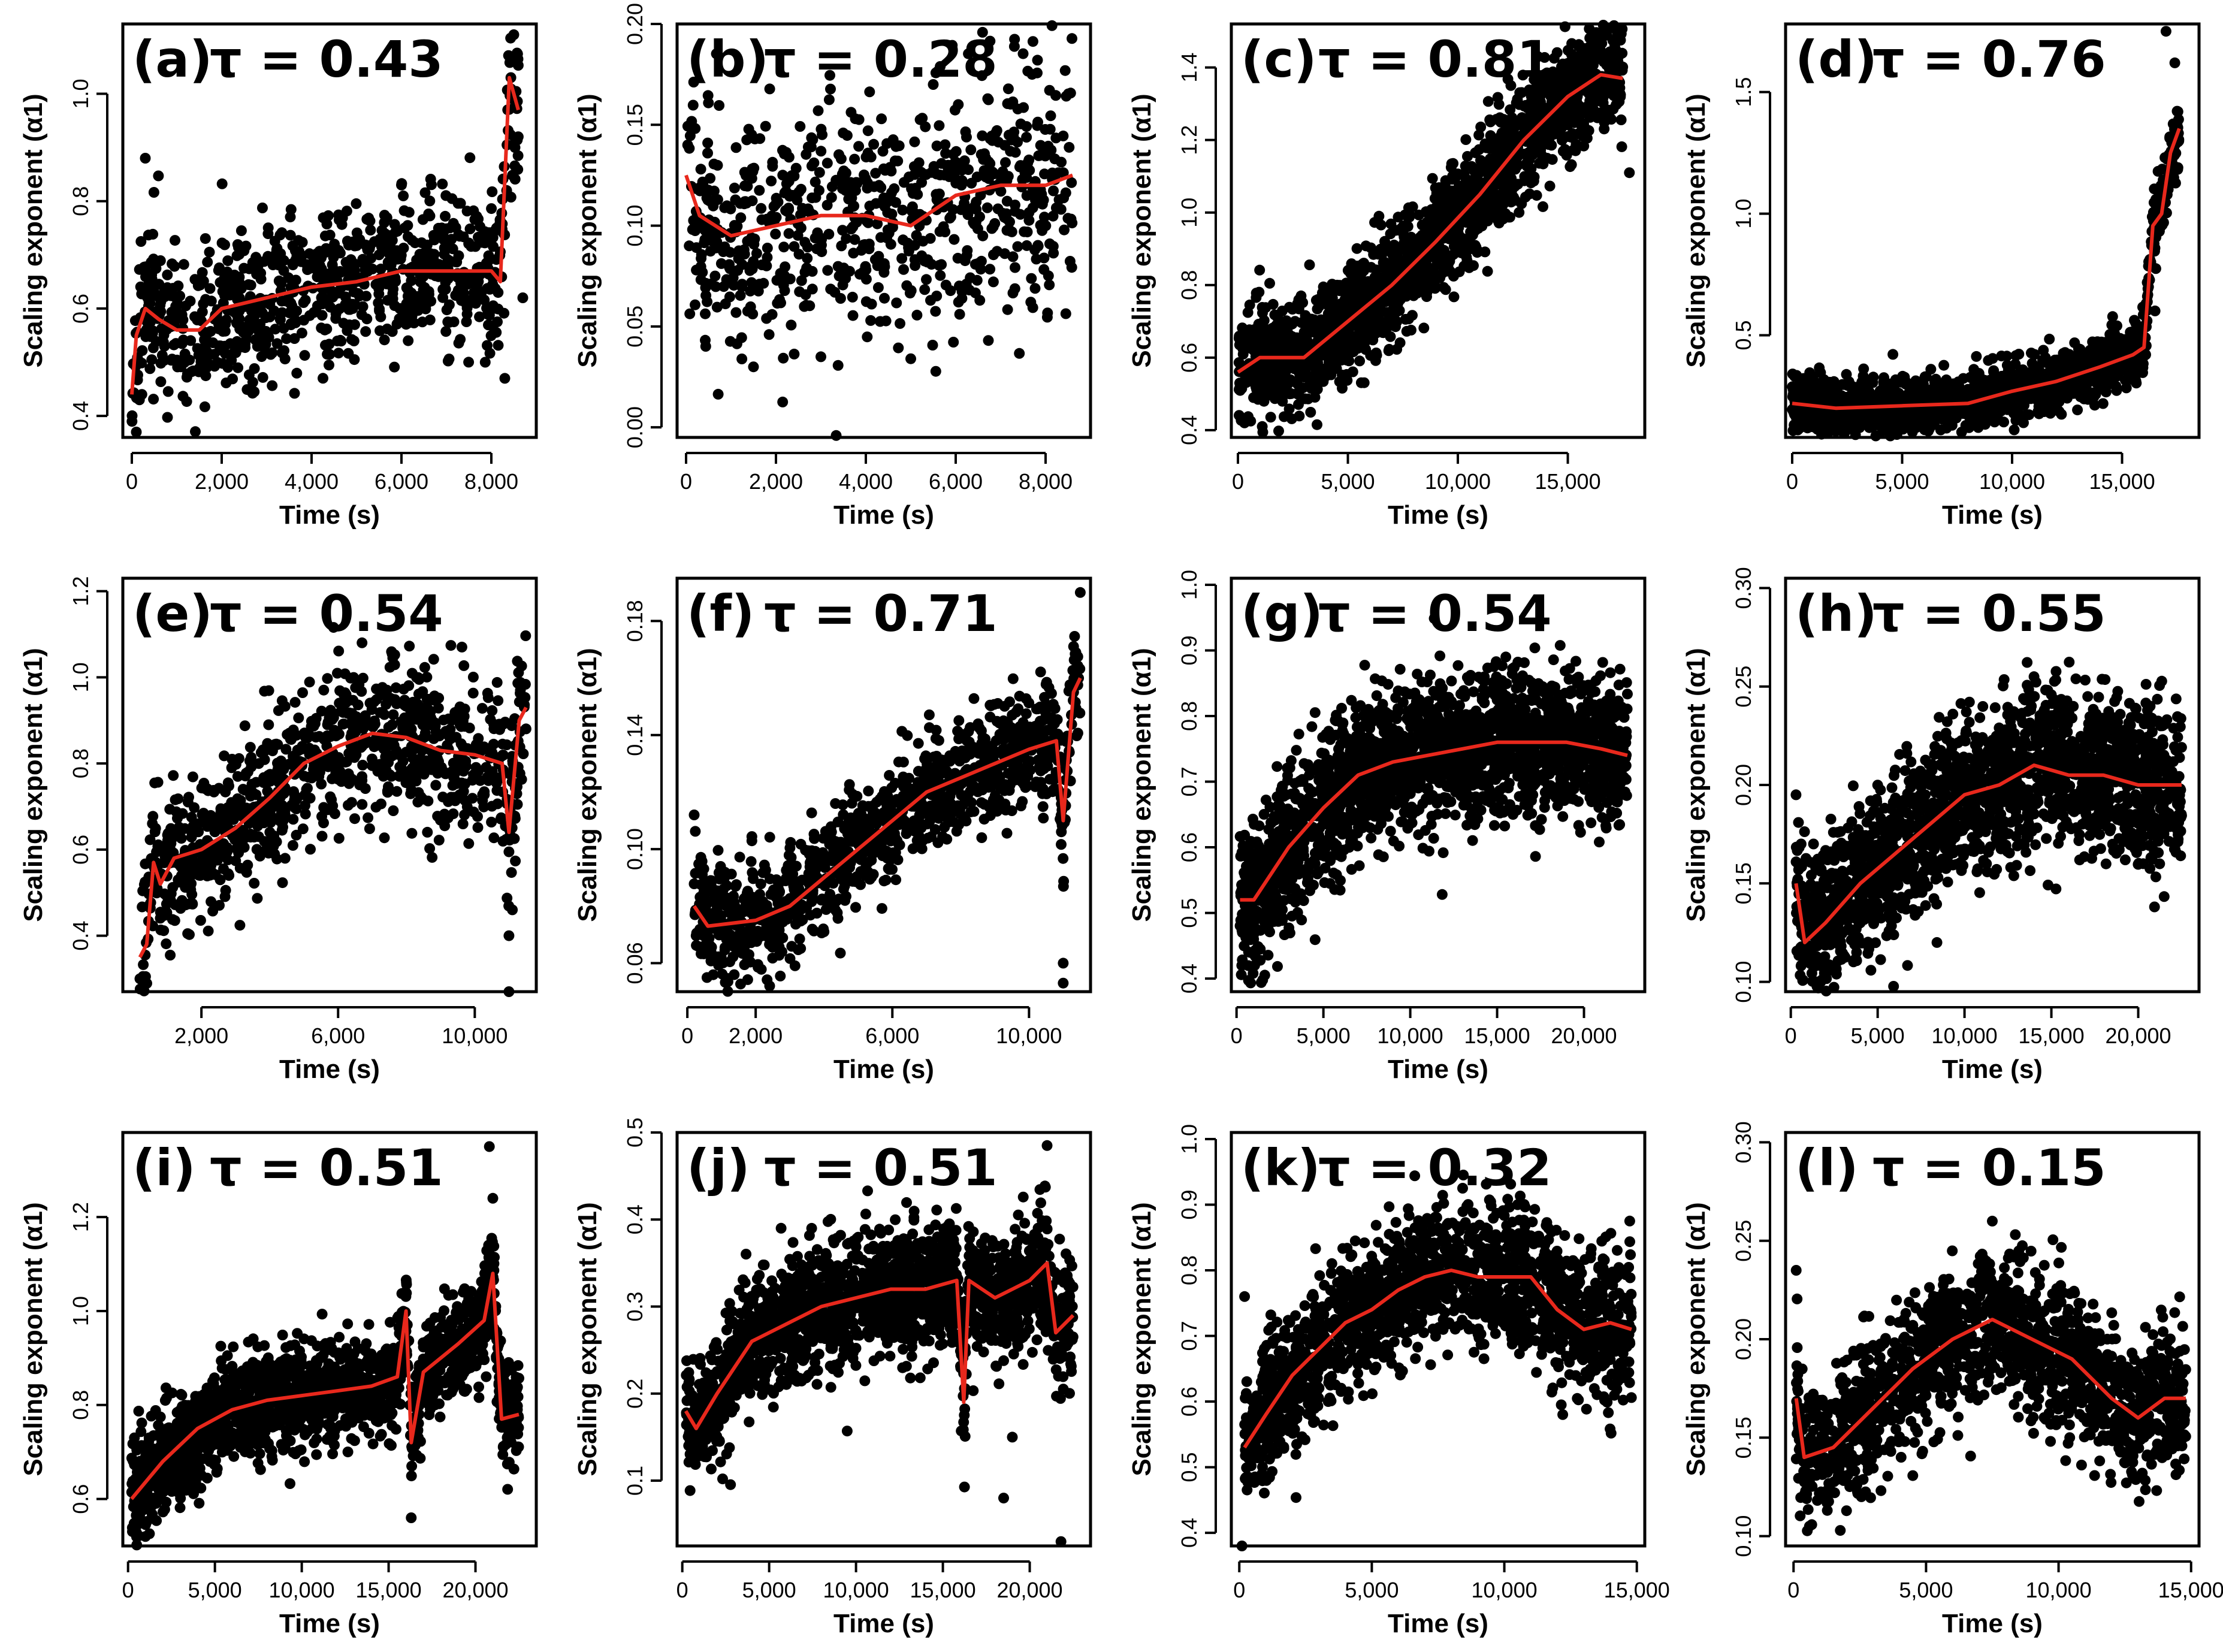  What do you see at coordinates (132, 481) in the screenshot?
I see `x-tick-label: 0` at bounding box center [132, 481].